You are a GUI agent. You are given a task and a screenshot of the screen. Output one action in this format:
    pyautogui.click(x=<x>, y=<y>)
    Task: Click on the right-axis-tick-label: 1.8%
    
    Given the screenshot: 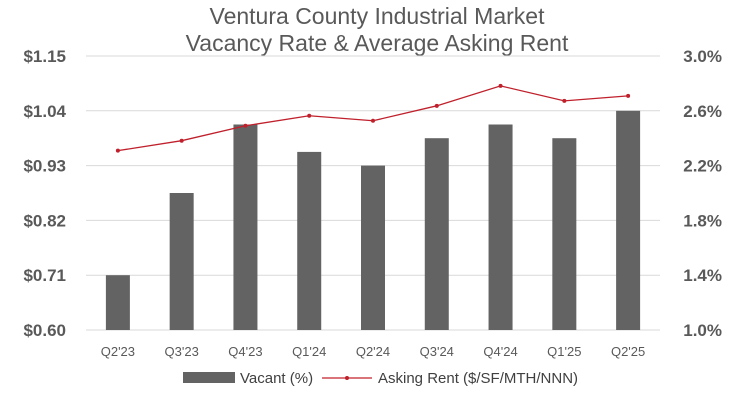 What is the action you would take?
    pyautogui.click(x=702, y=220)
    